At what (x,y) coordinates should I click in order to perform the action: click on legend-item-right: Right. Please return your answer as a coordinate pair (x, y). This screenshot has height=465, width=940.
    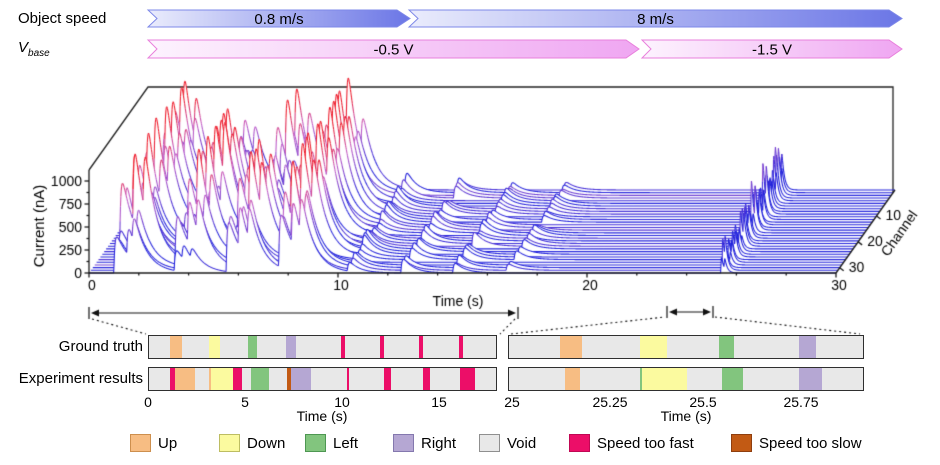
    Looking at the image, I should click on (424, 443).